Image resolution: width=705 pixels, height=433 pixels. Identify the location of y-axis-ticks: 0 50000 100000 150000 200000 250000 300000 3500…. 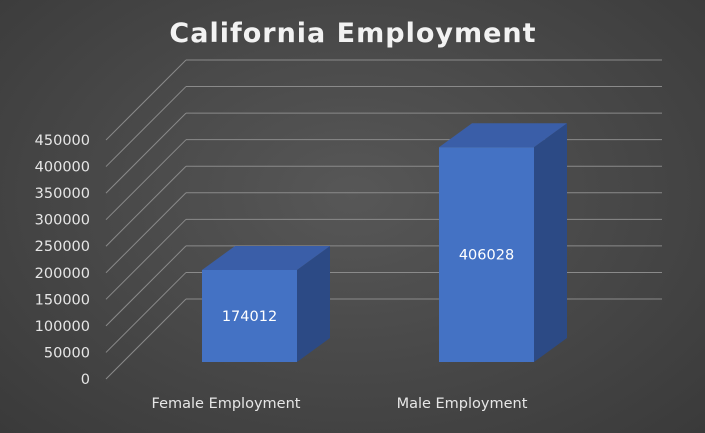
(62, 260).